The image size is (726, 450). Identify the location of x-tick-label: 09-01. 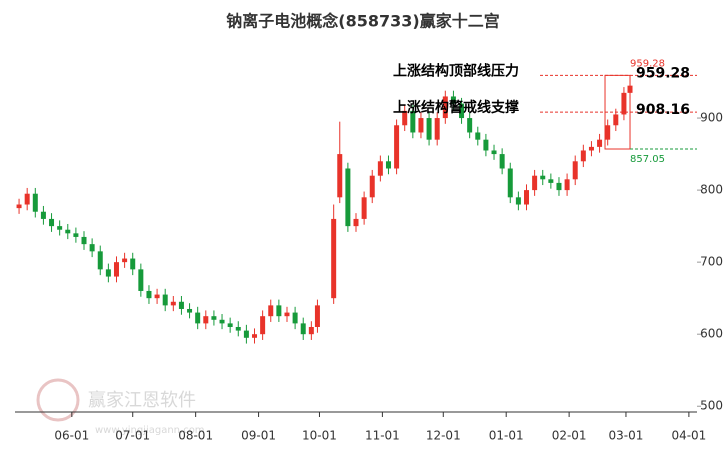
(258, 436).